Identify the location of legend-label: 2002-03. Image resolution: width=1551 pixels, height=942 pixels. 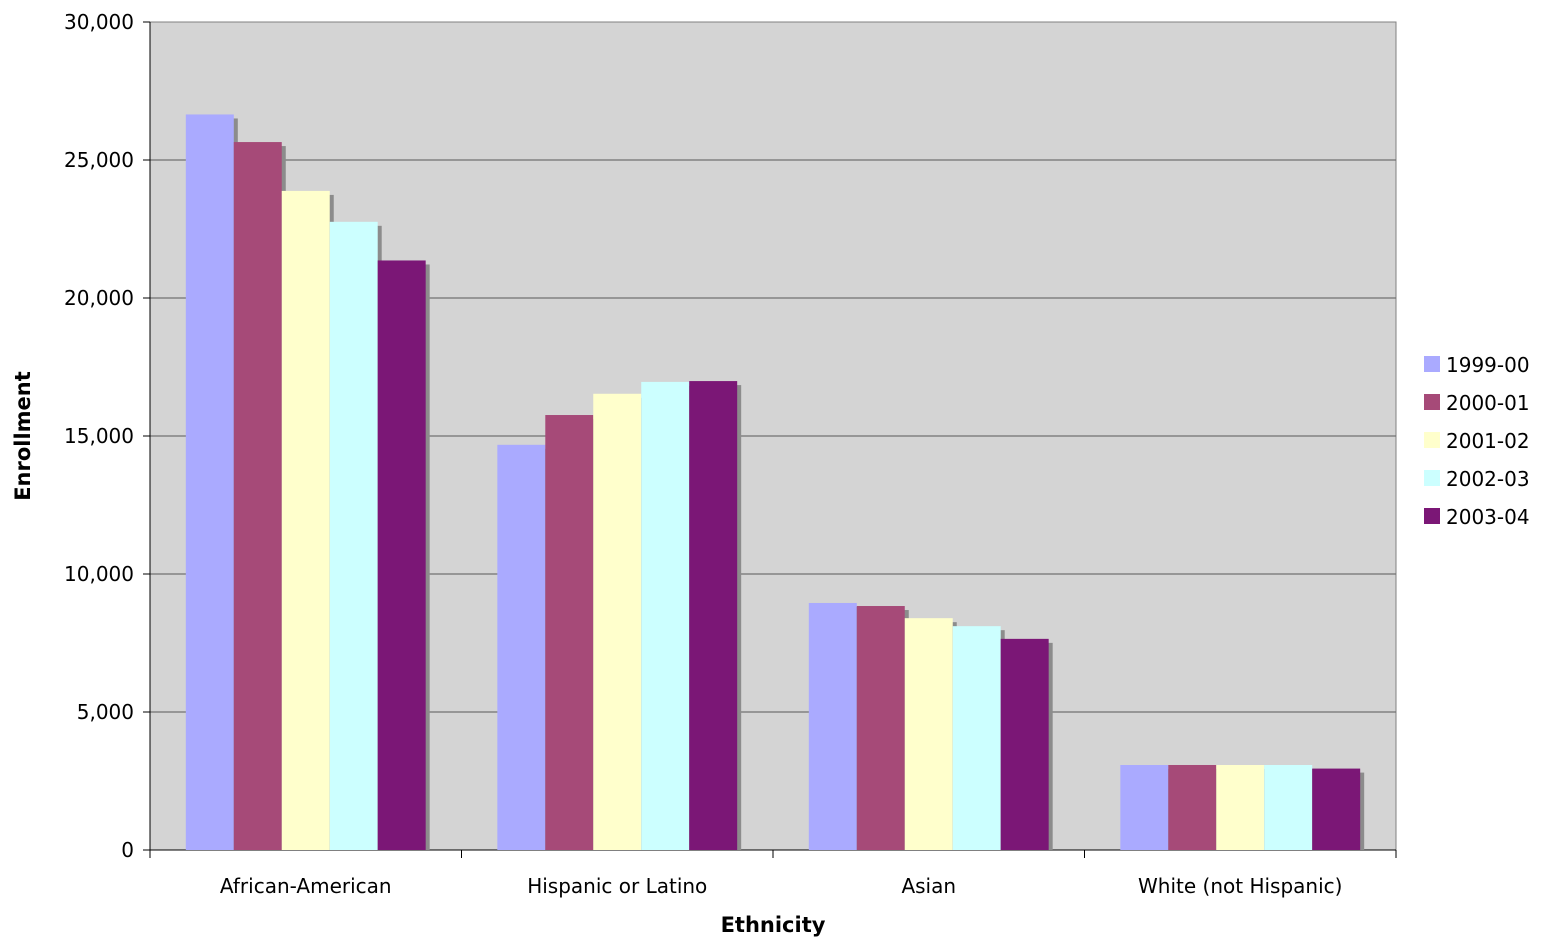
(1488, 479).